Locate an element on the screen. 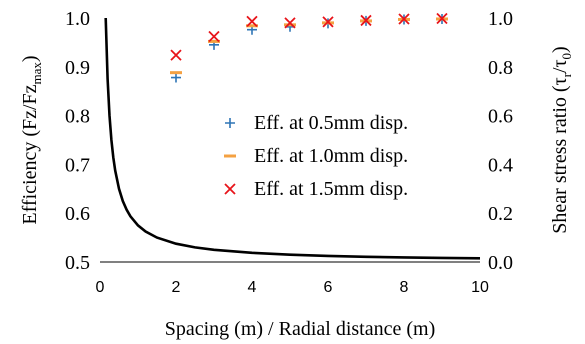  right-y-axis-label-main: Shear stress ratio (τ is located at coordinates (560, 155).